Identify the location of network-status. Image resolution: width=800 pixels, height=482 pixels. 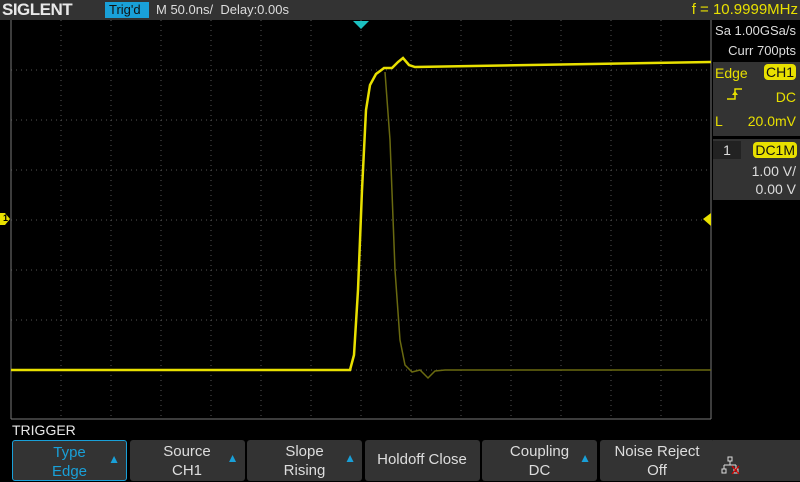
(756, 460).